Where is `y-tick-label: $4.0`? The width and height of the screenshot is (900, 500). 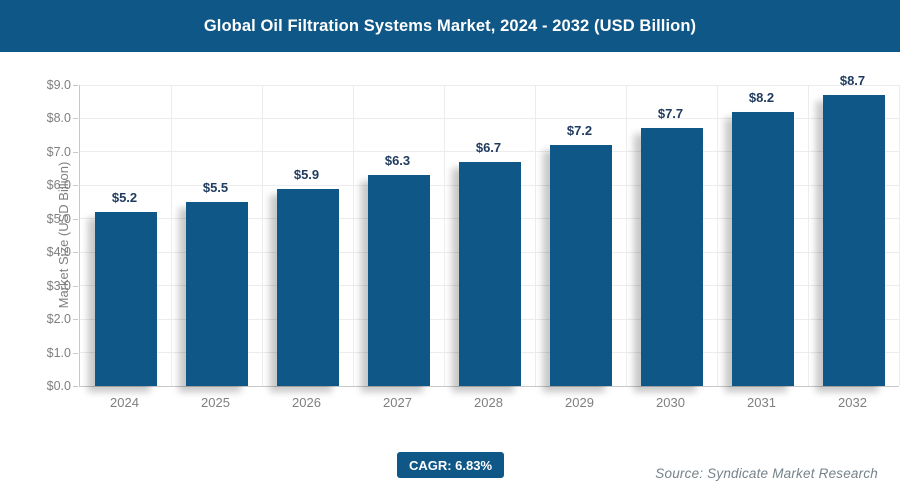 y-tick-label: $4.0 is located at coordinates (58, 252).